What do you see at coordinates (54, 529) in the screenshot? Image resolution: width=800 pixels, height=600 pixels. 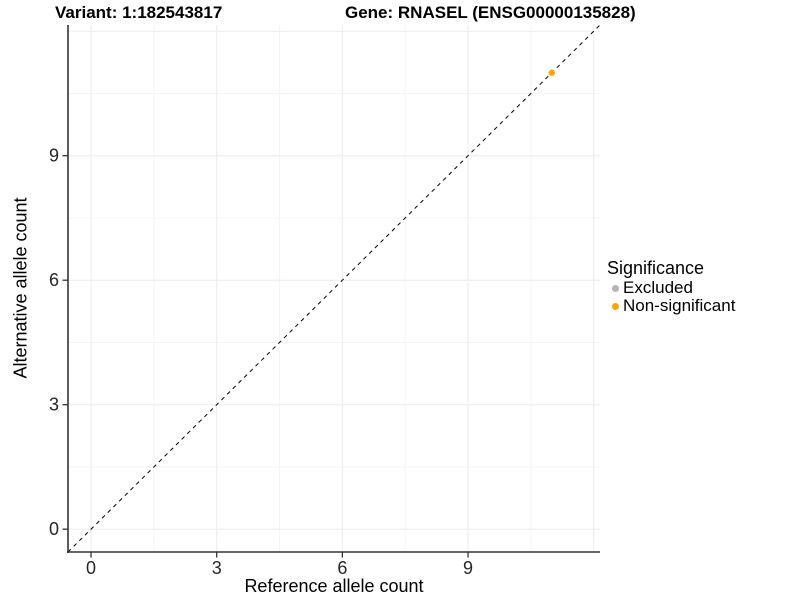 I see `y-tick-label: 0` at bounding box center [54, 529].